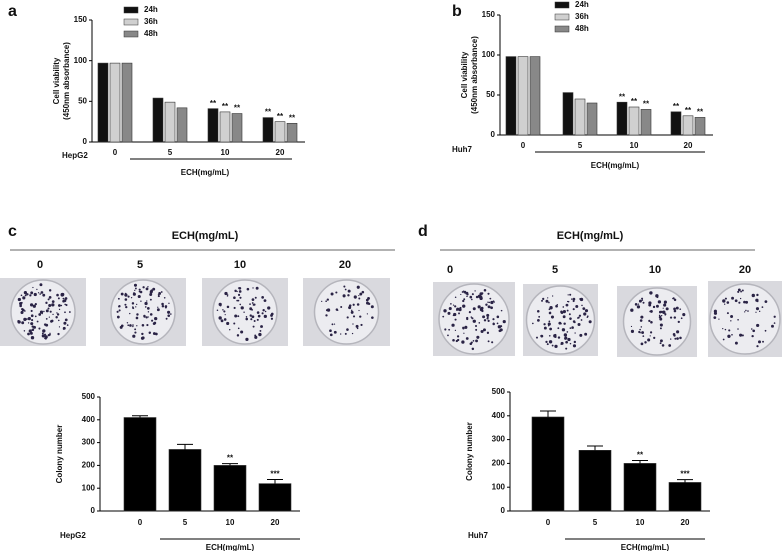 This screenshot has width=784, height=551. I want to click on plate, so click(657, 321).